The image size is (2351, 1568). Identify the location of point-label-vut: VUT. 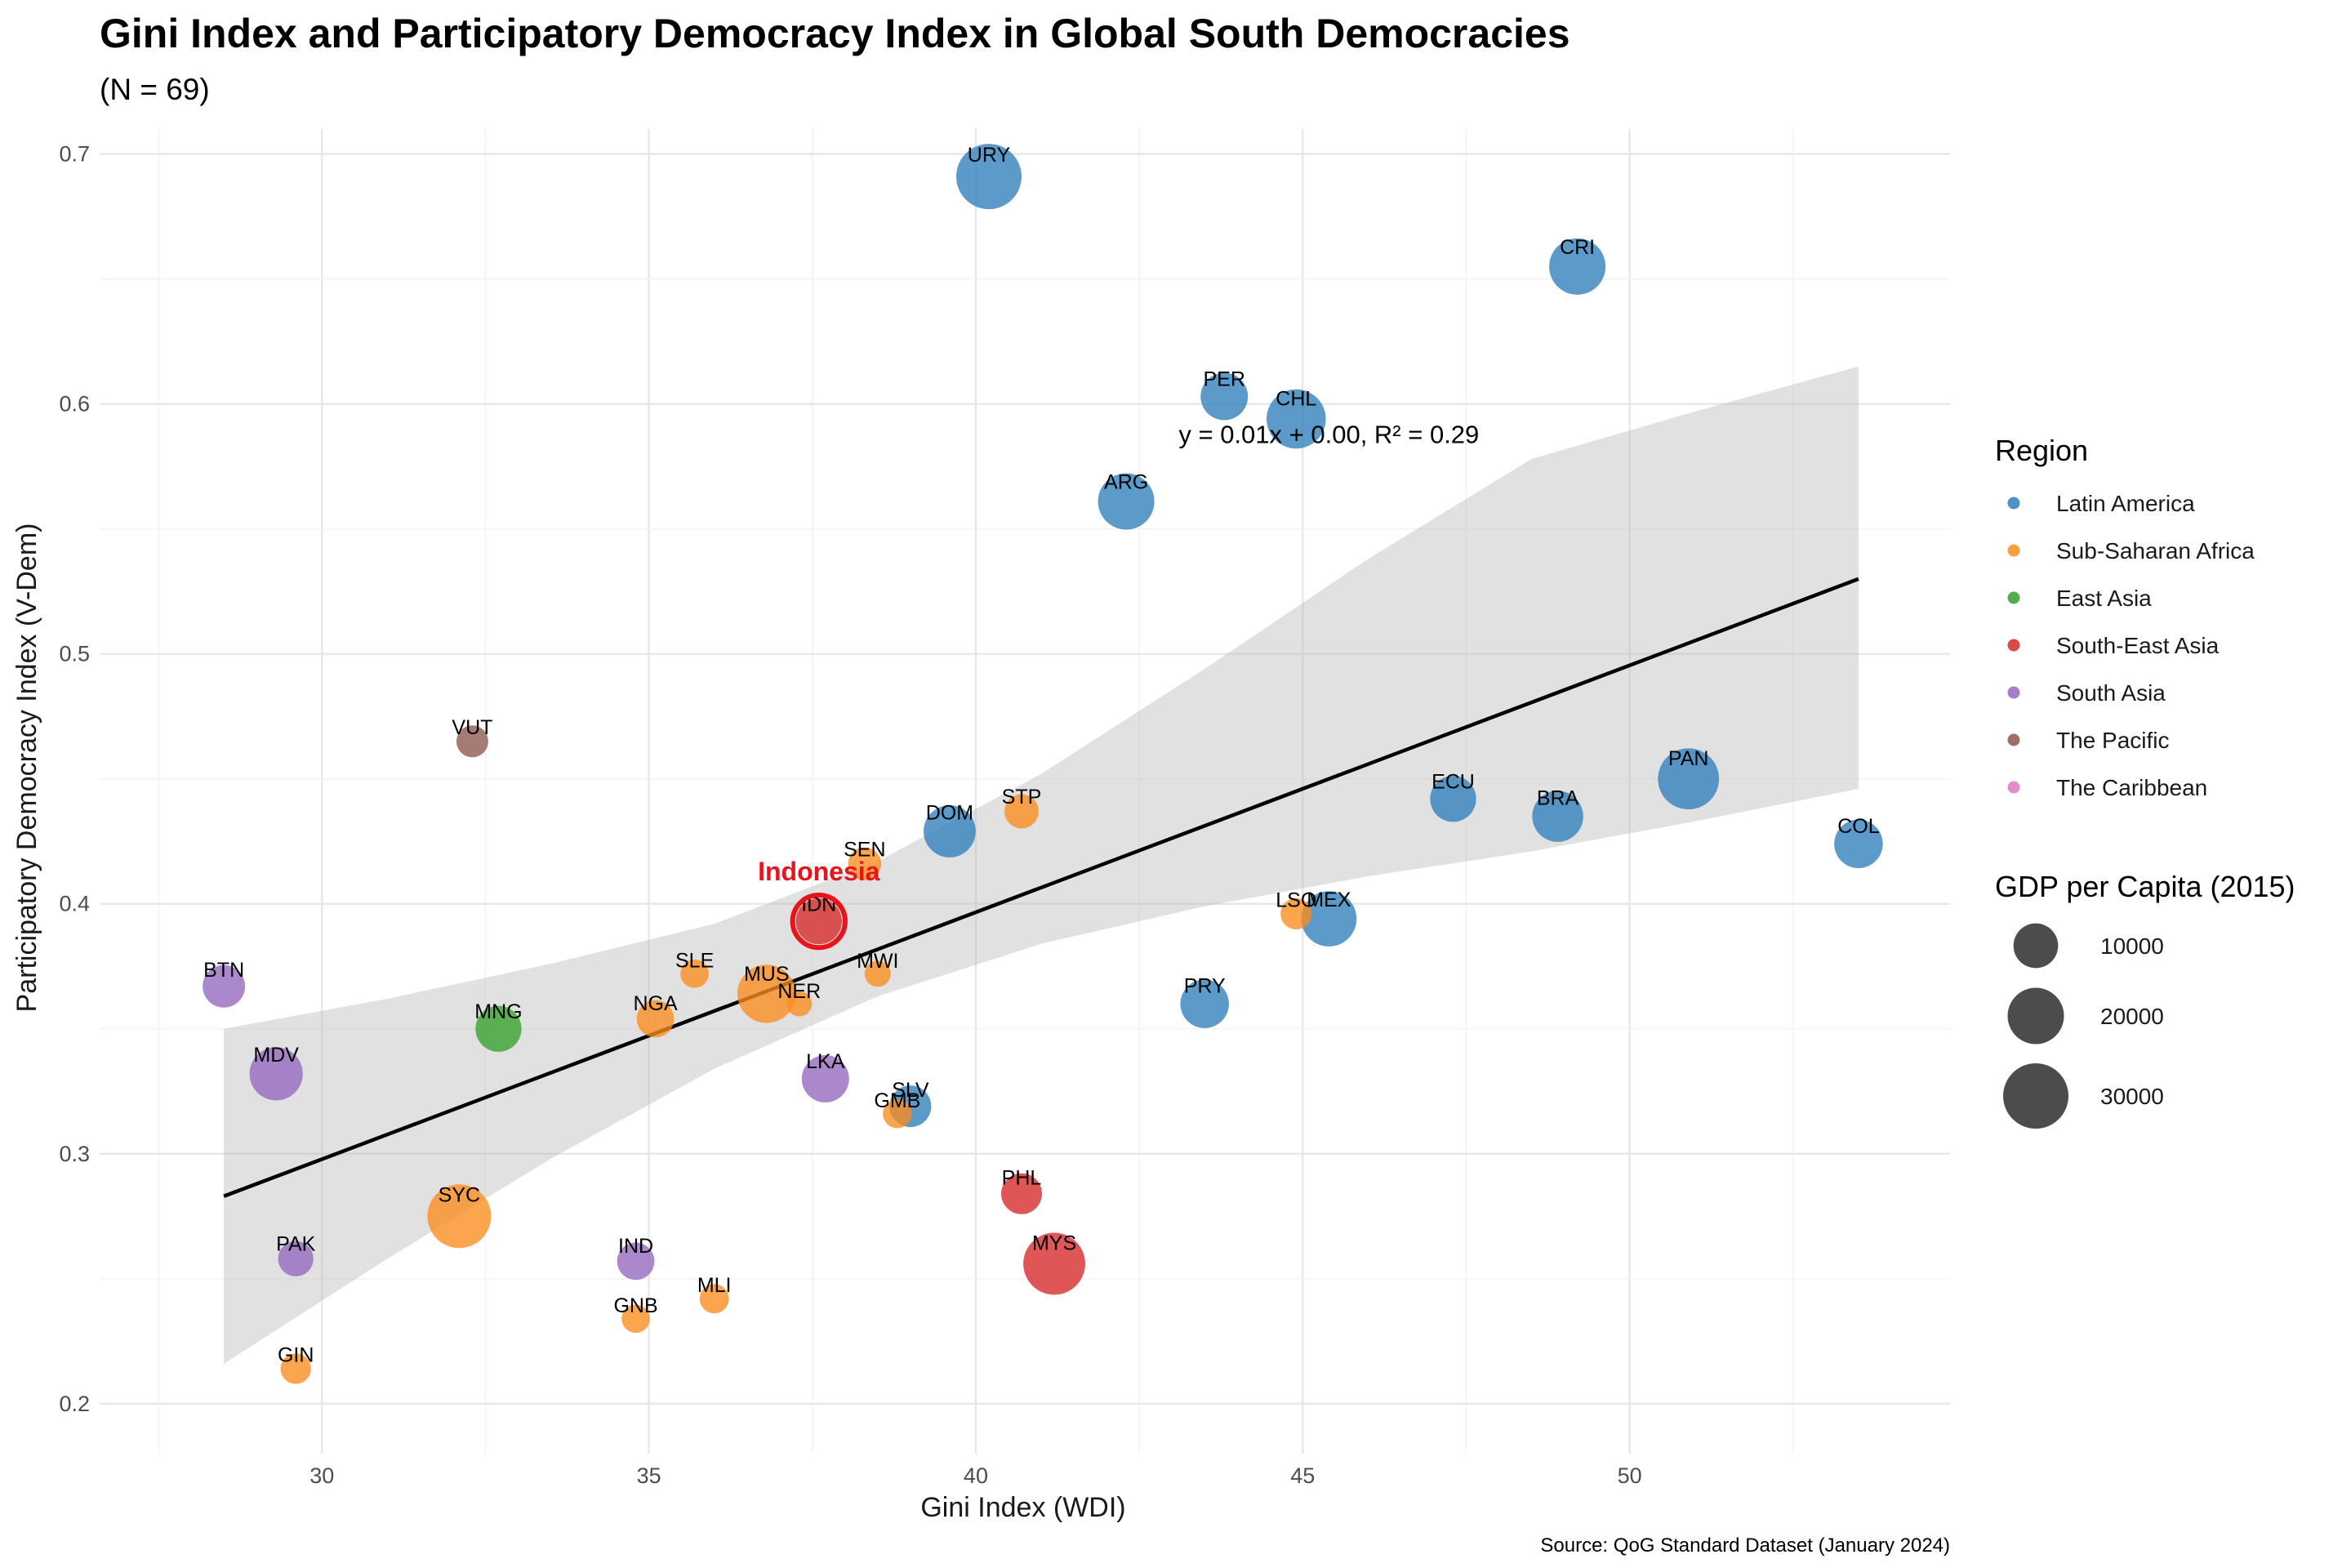
(472, 727).